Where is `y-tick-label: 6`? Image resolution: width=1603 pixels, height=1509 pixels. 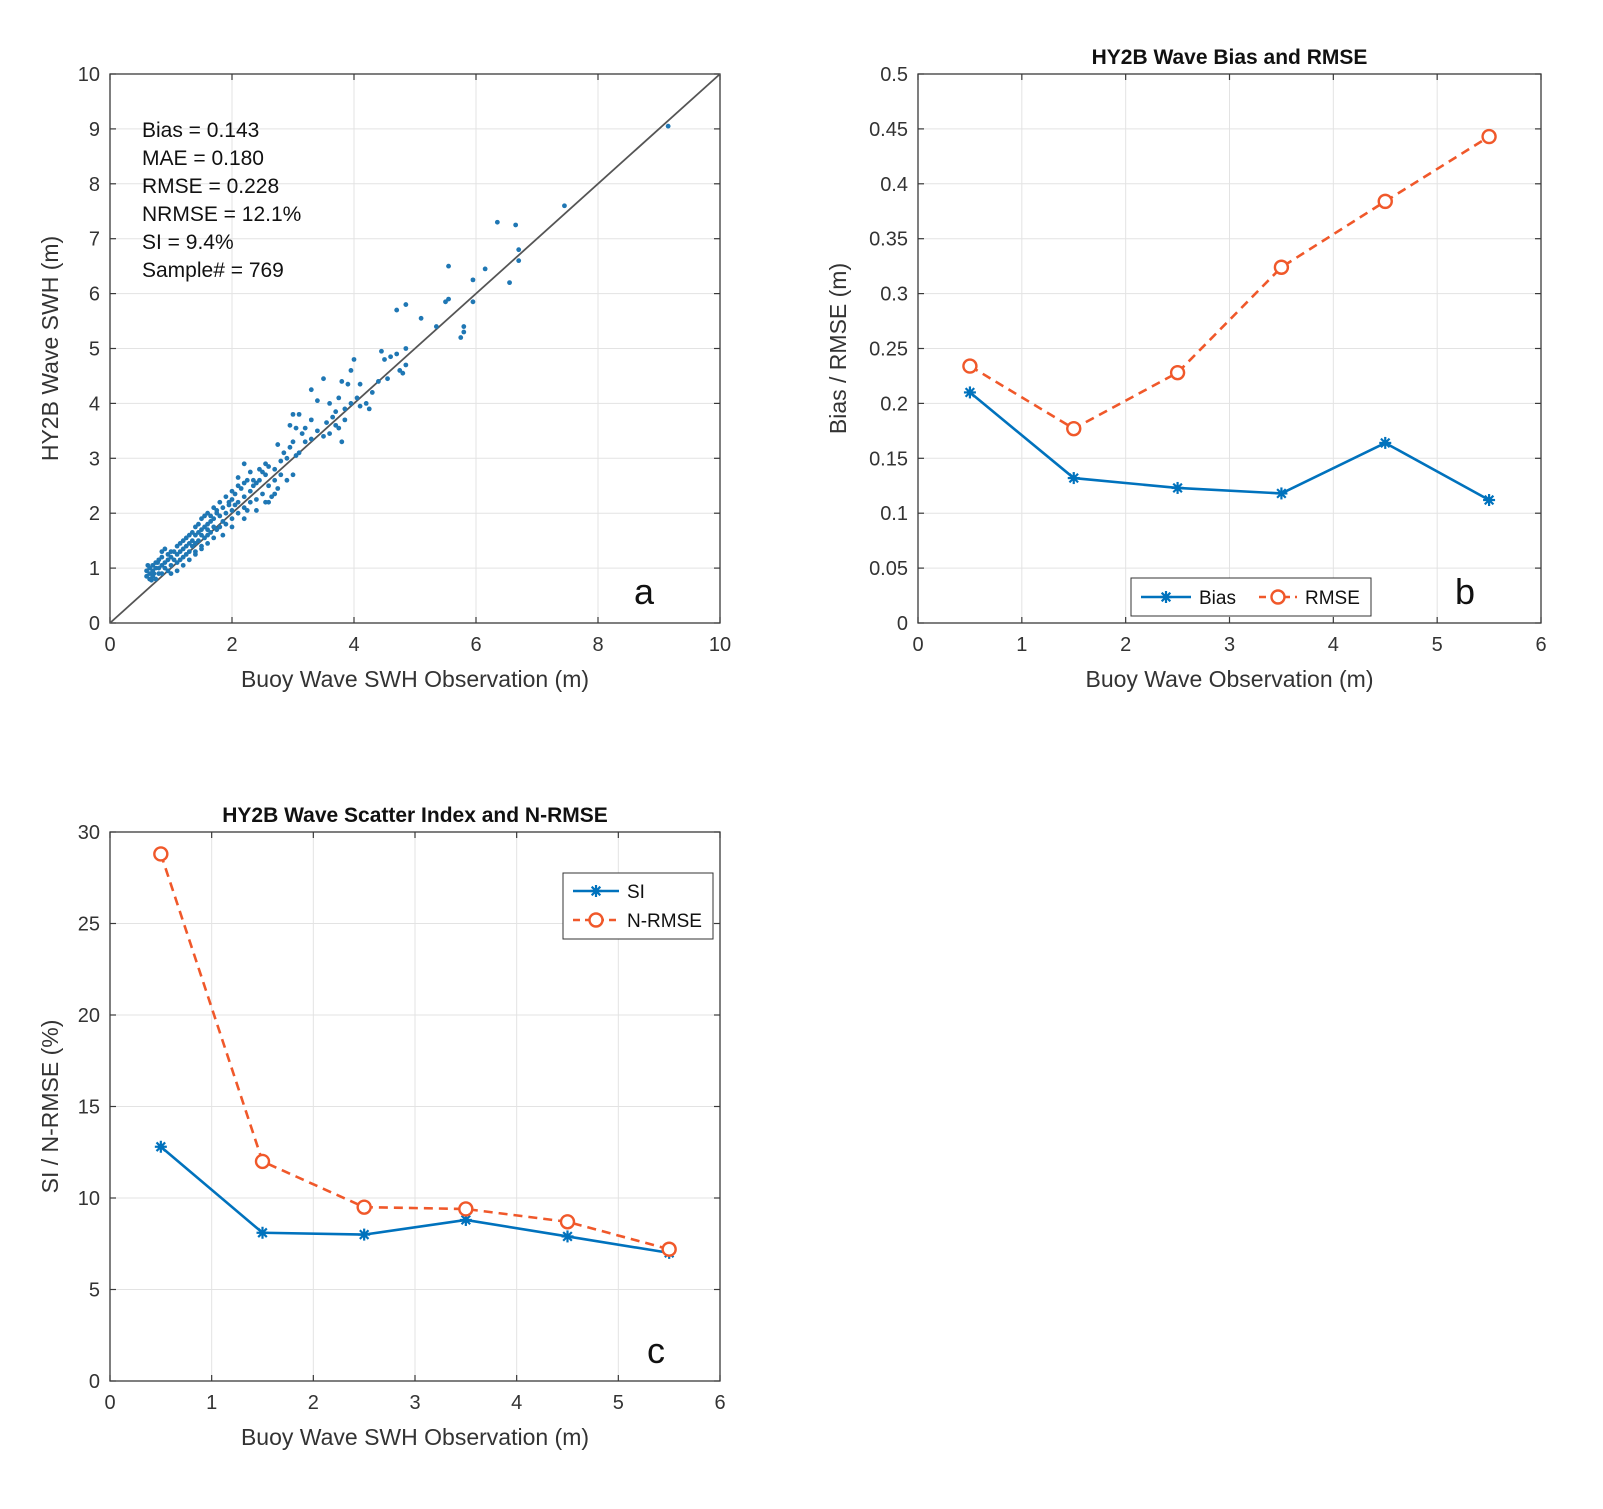 y-tick-label: 6 is located at coordinates (94, 295).